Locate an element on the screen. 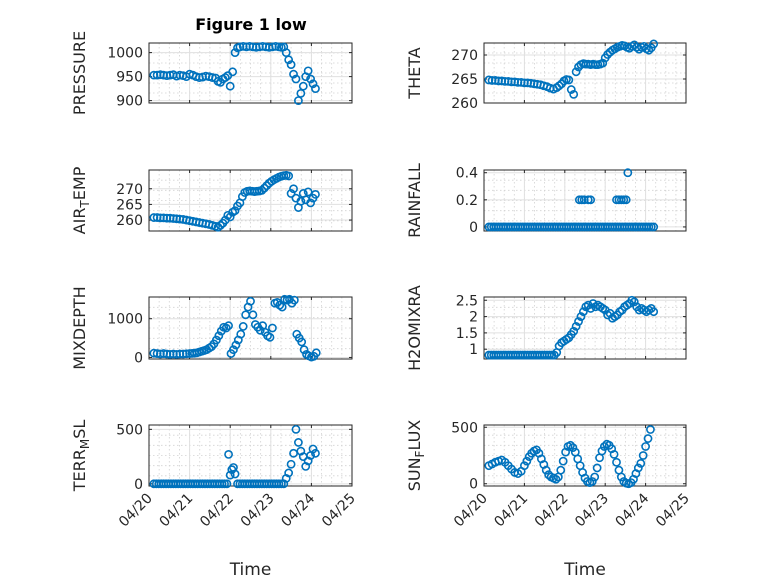  y-axis-label: TERRMSL is located at coordinates (81, 456).